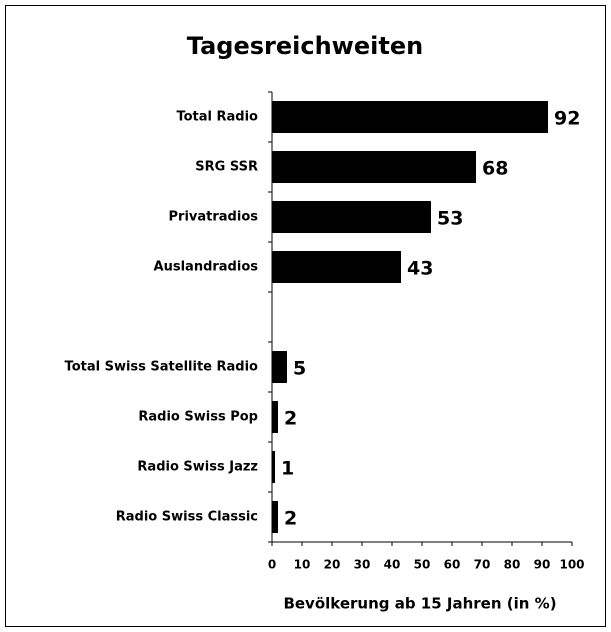  What do you see at coordinates (362, 565) in the screenshot?
I see `x-tick-label: 30` at bounding box center [362, 565].